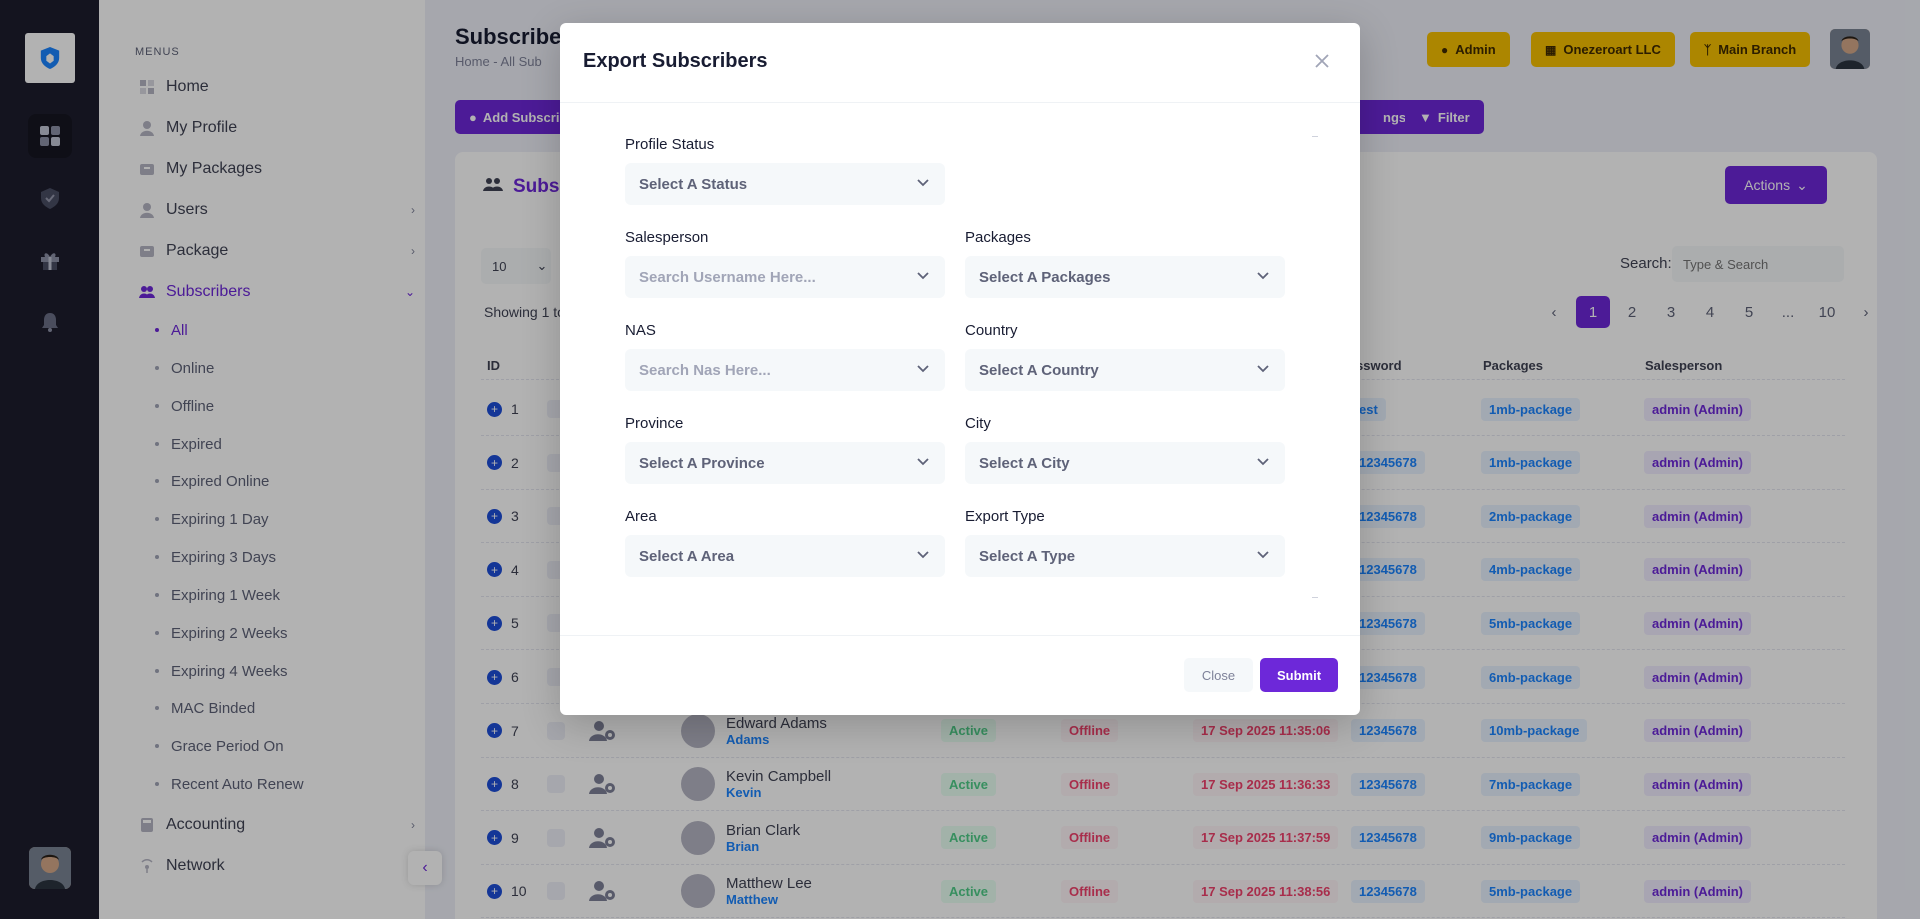 The width and height of the screenshot is (1920, 919). I want to click on subscriber-username: Brian, so click(743, 846).